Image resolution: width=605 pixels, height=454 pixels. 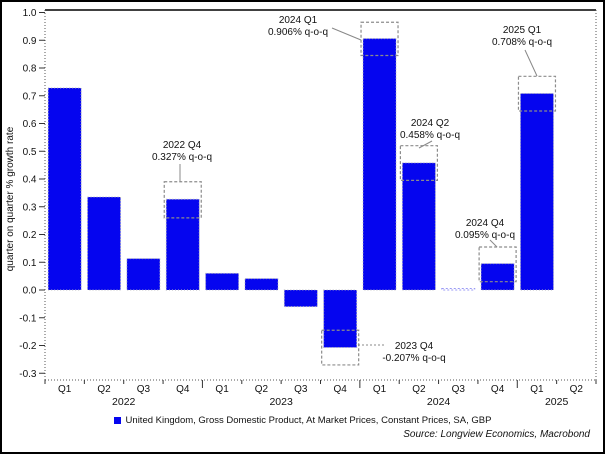 What do you see at coordinates (182, 145) in the screenshot?
I see `annotation-title-2022 Q4: 2022 Q4` at bounding box center [182, 145].